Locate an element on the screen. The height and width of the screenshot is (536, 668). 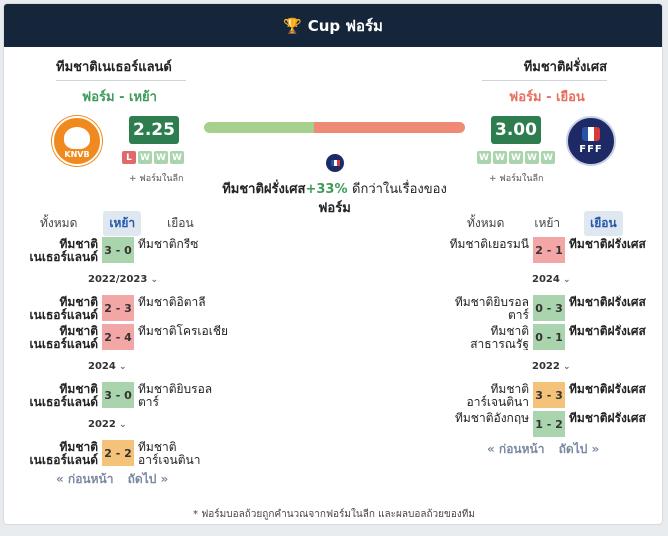
home-filter-tabs: ทั้งหมด เหย้า เยือน is located at coordinates (117, 223).